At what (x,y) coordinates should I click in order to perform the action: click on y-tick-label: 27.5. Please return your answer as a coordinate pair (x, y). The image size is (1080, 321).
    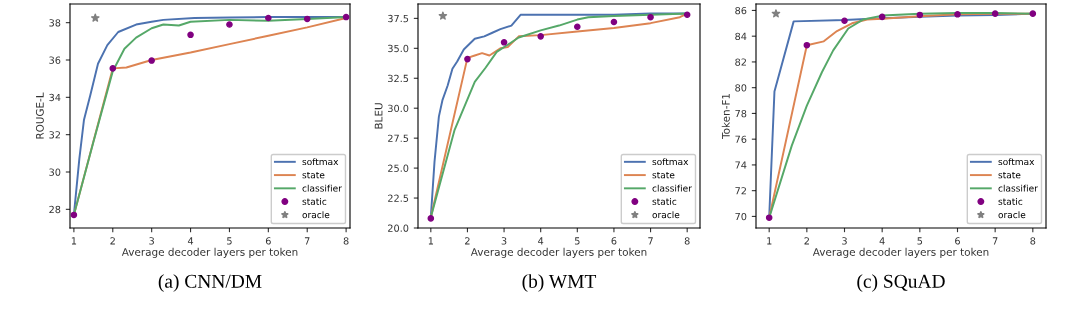
    Looking at the image, I should click on (398, 138).